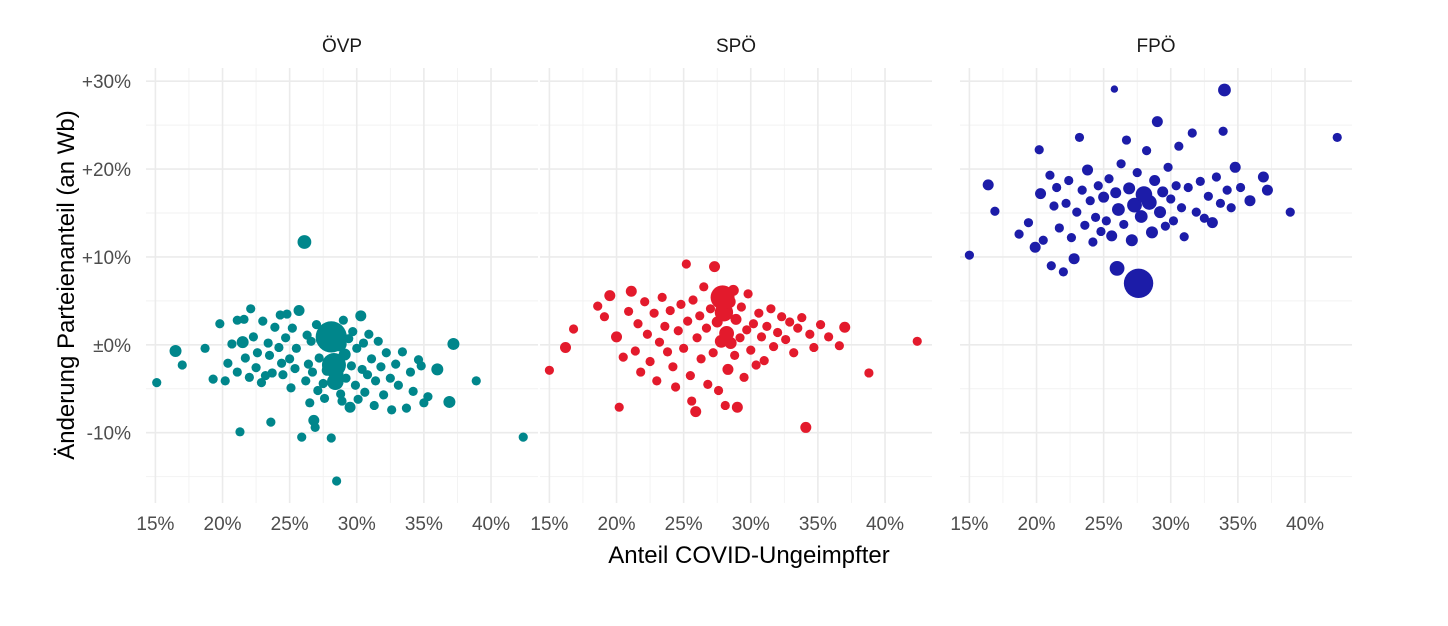 The image size is (1448, 626). Describe the element at coordinates (491, 524) in the screenshot. I see `x-tick-label: 40%` at that location.